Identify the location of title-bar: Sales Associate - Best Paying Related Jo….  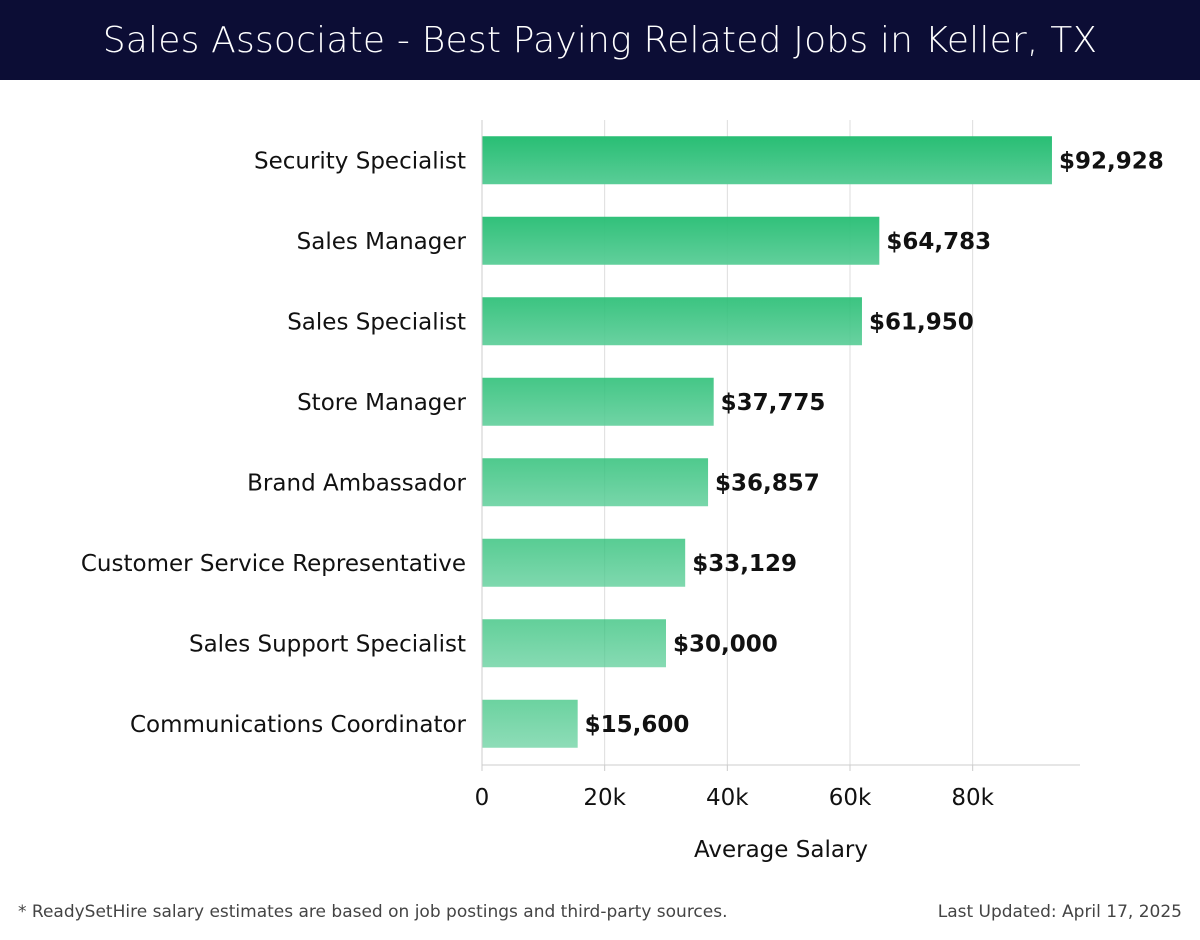
(600, 40).